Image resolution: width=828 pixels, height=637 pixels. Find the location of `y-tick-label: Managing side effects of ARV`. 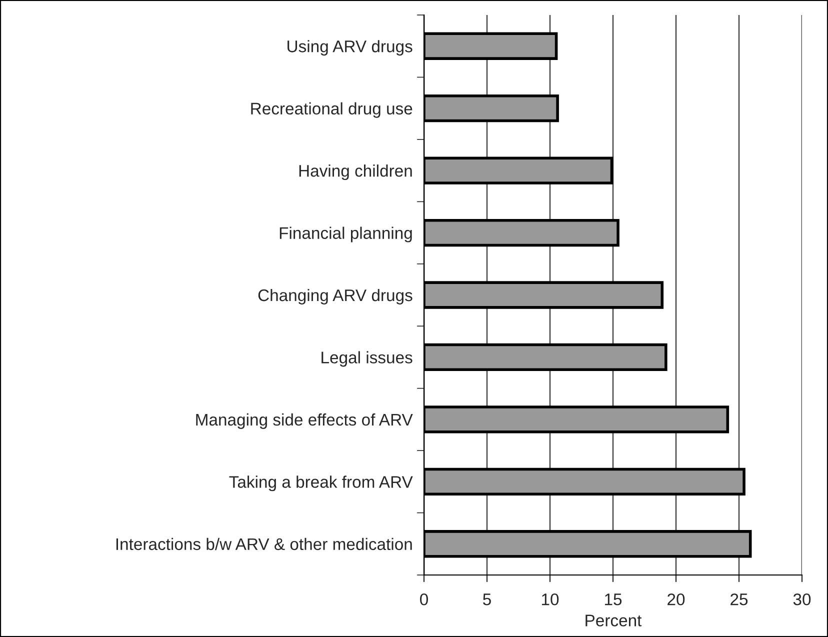

y-tick-label: Managing side effects of ARV is located at coordinates (304, 421).